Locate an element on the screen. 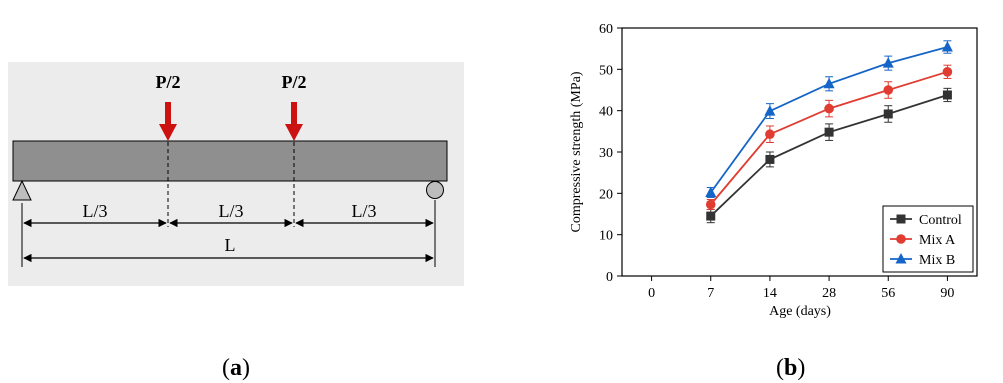 This screenshot has height=383, width=1003. y-axis-title: Compressive strength (MPa) is located at coordinates (576, 151).